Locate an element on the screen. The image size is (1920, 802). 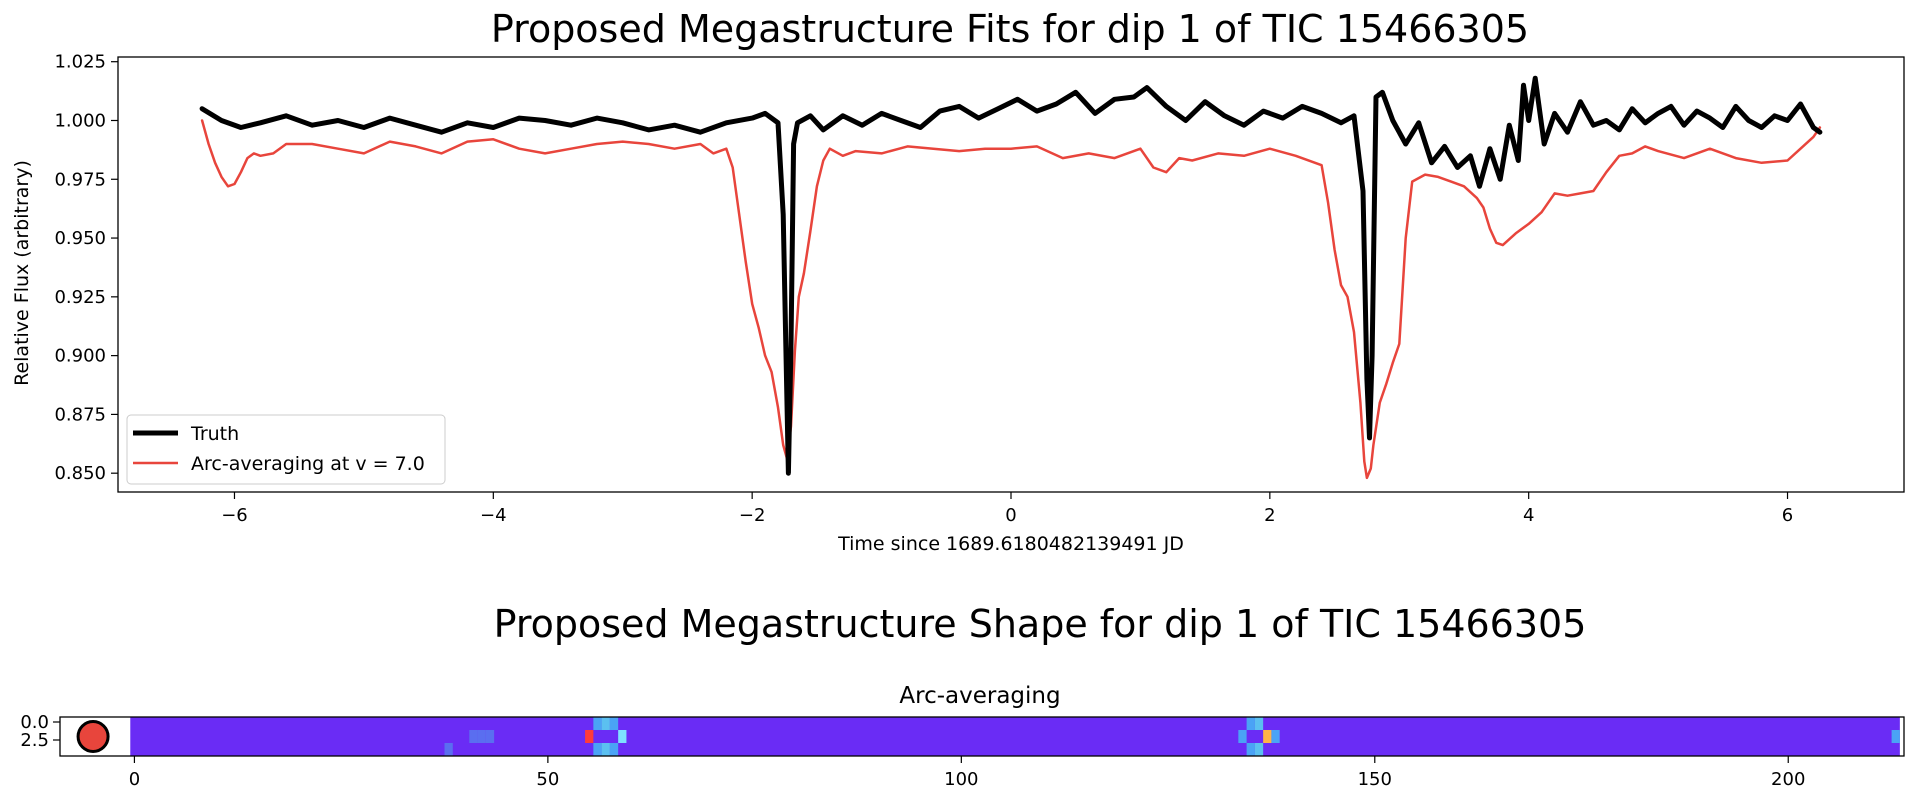
y-tick-label: 0.975 is located at coordinates (80, 179).